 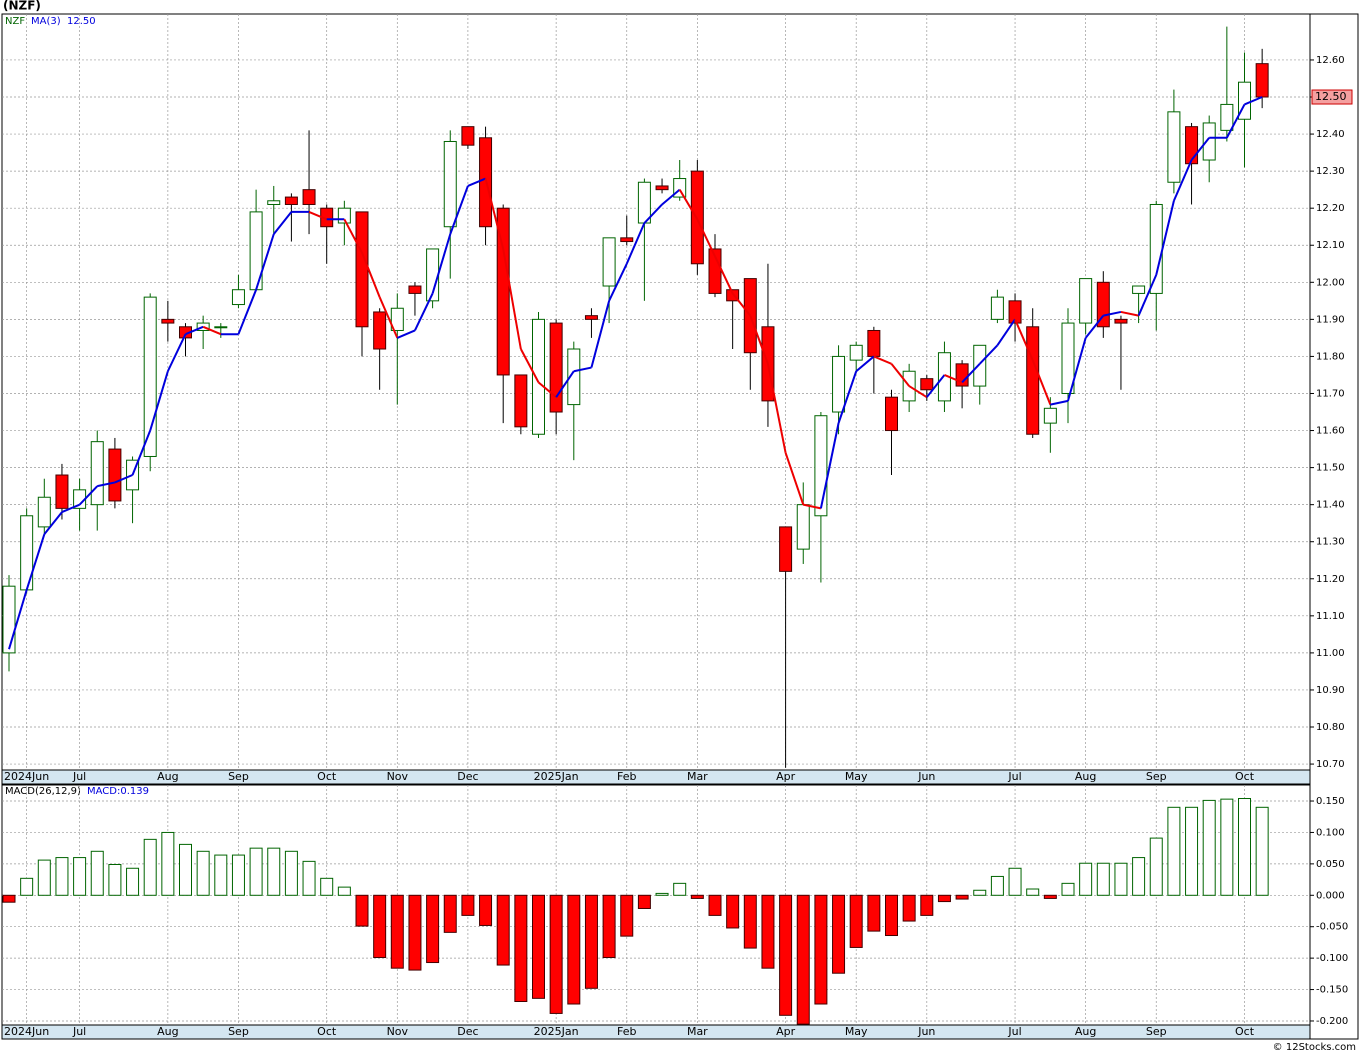 What do you see at coordinates (1330, 319) in the screenshot?
I see `y-tick-label: 11.90` at bounding box center [1330, 319].